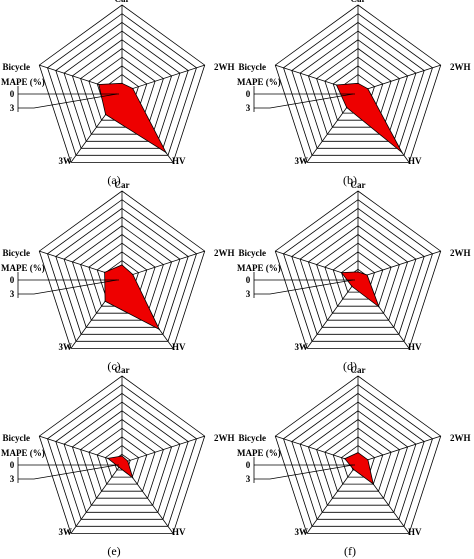  I want to click on subfigure-caption: (f), so click(350, 551).